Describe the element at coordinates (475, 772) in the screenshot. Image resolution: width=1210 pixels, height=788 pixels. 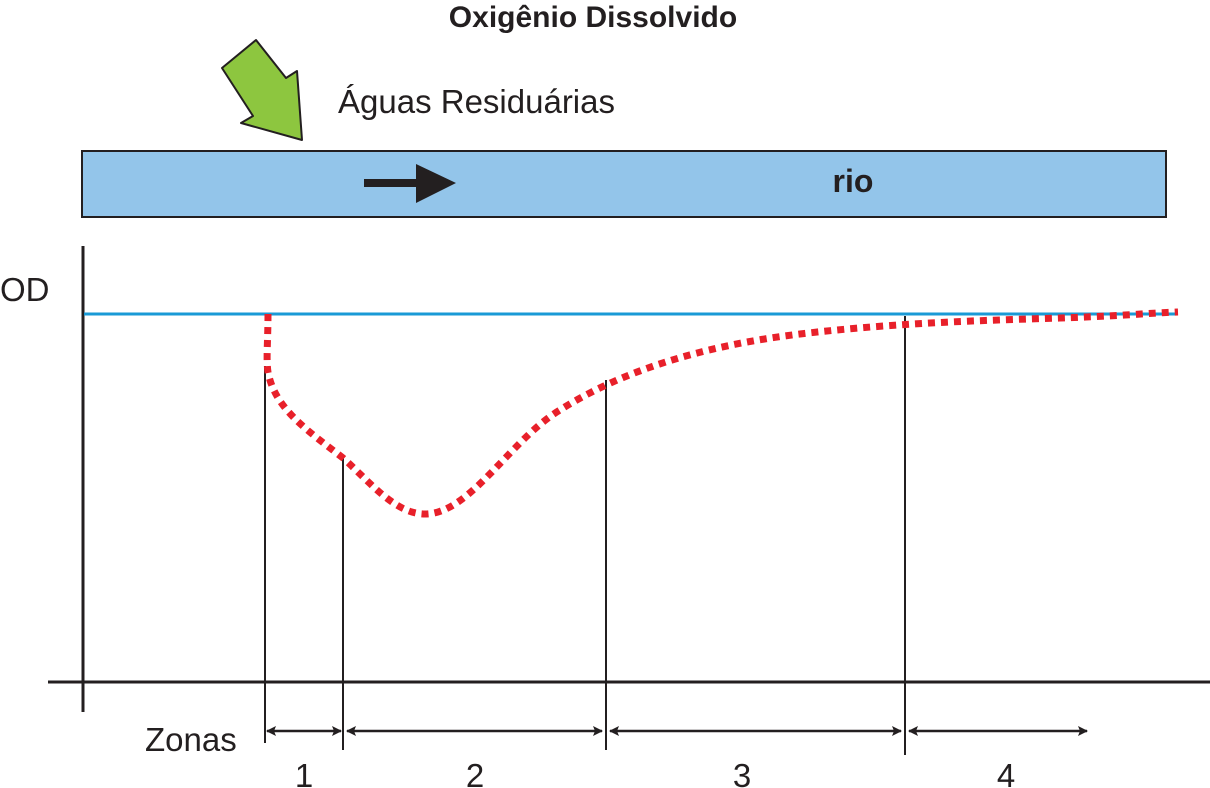
I see `zone-label: 2` at that location.